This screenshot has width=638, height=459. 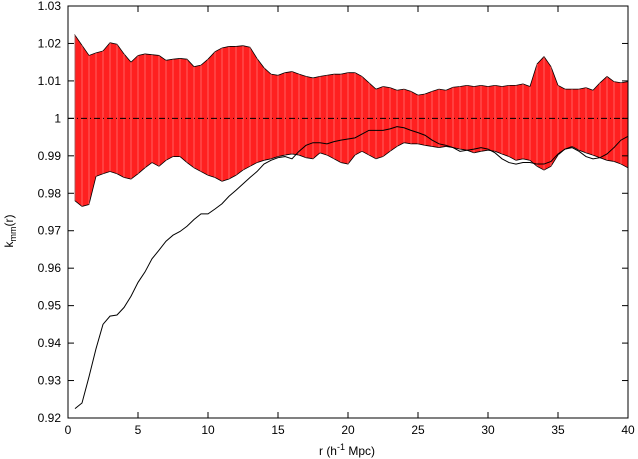 What do you see at coordinates (360, 451) in the screenshot?
I see `x-axis-label-post: Mpc)` at bounding box center [360, 451].